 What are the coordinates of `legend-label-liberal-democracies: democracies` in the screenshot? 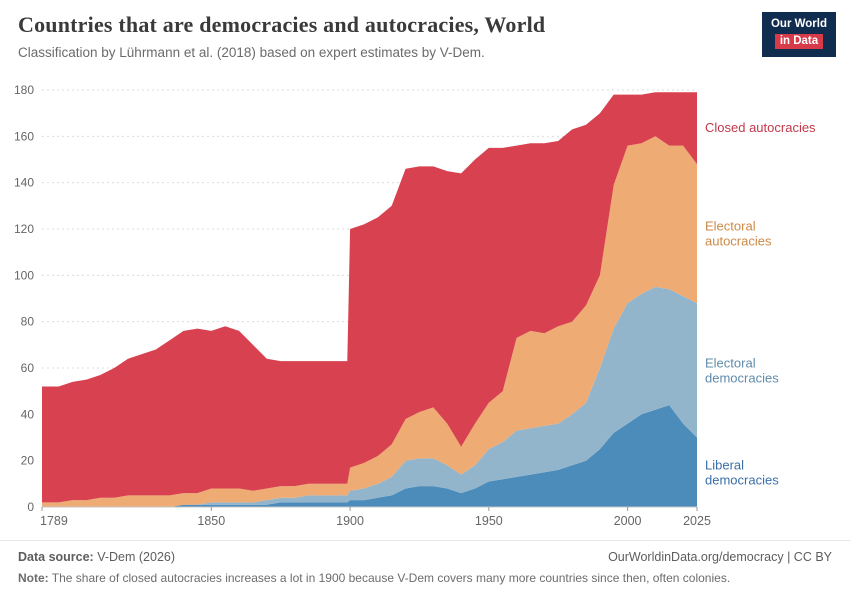 It's located at (742, 479).